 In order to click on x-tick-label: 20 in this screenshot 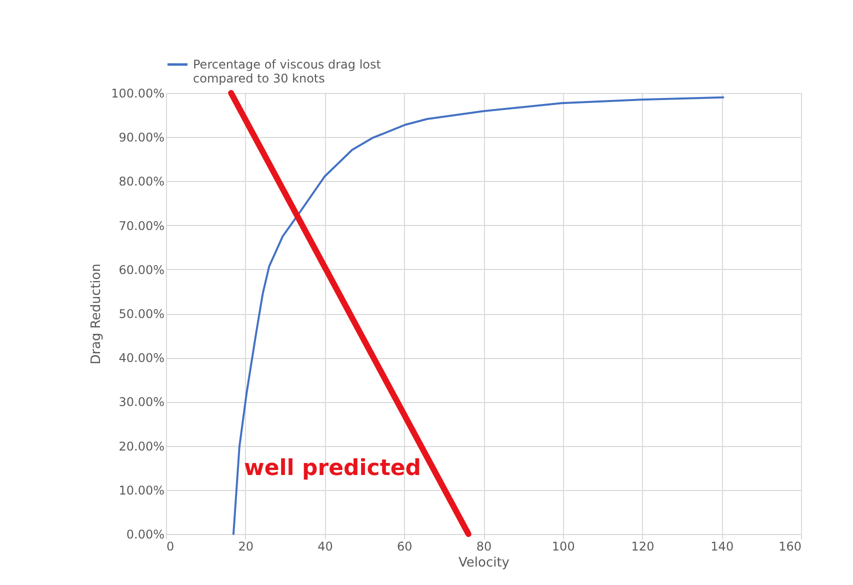, I will do `click(246, 547)`.